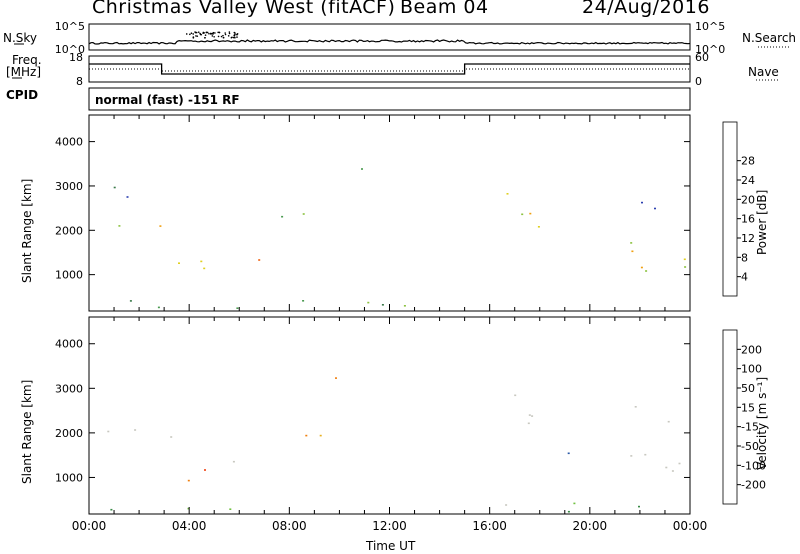 This screenshot has width=800, height=554. I want to click on figure-title: Christmas Valley West (fitACF), so click(244, 9).